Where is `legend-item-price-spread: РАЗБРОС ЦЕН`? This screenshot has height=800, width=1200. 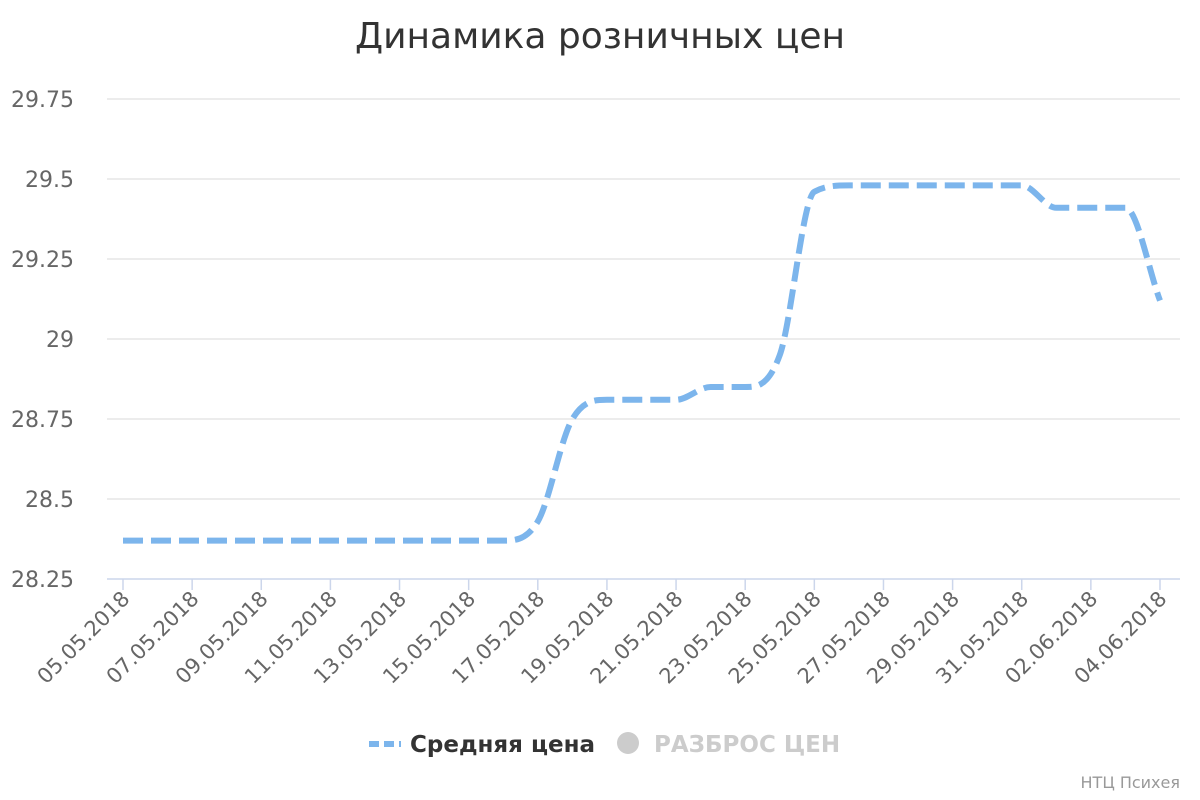 legend-item-price-spread: РАЗБРОС ЦЕН is located at coordinates (728, 745).